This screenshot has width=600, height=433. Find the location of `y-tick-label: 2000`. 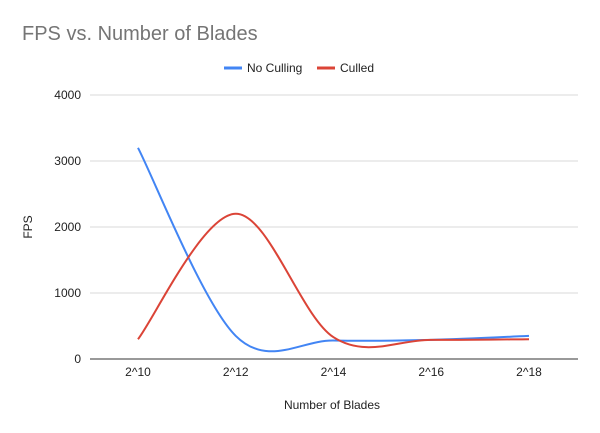

y-tick-label: 2000 is located at coordinates (67, 227).